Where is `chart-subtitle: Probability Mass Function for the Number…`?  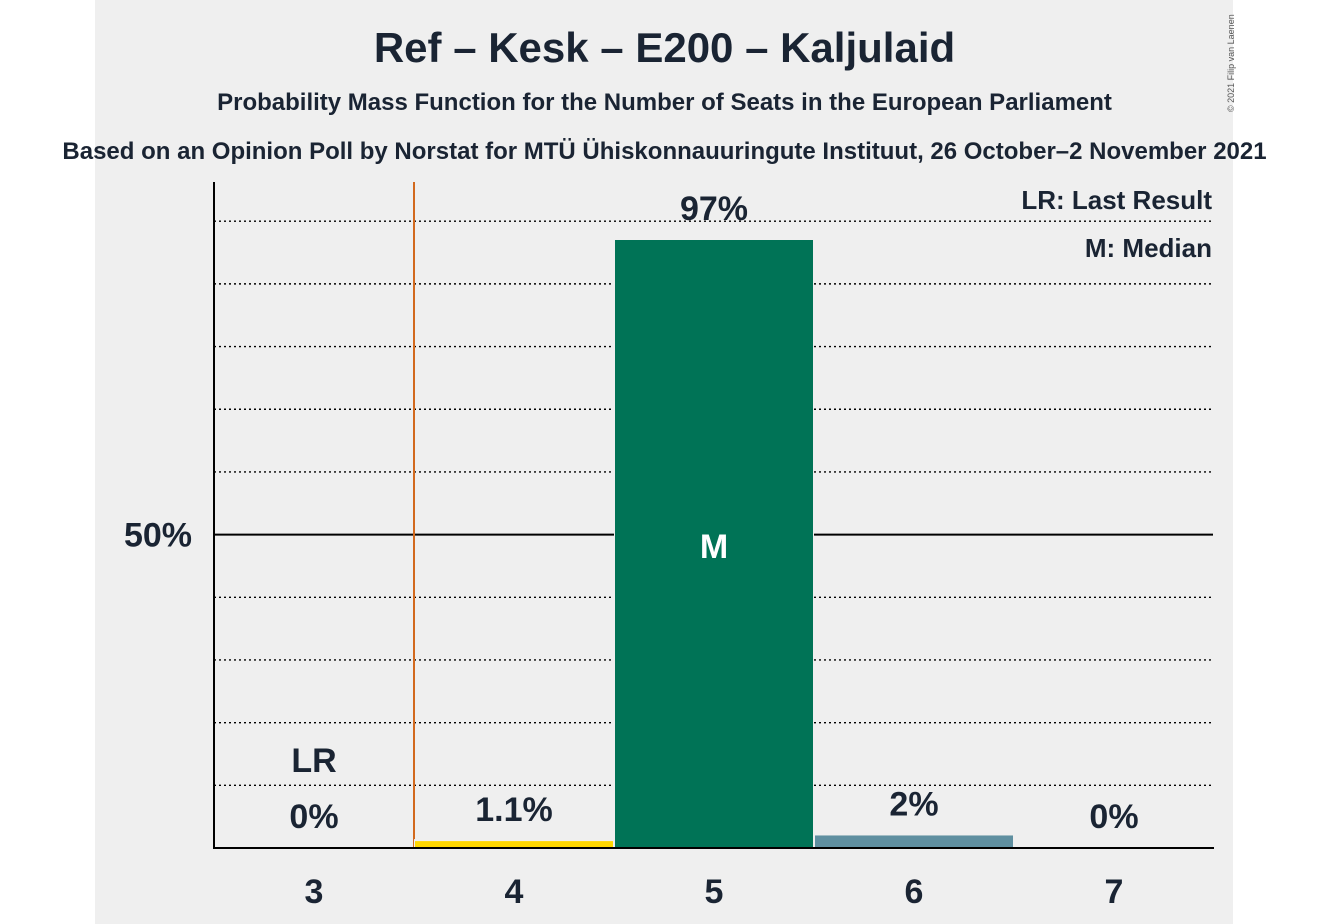 chart-subtitle: Probability Mass Function for the Number… is located at coordinates (664, 102).